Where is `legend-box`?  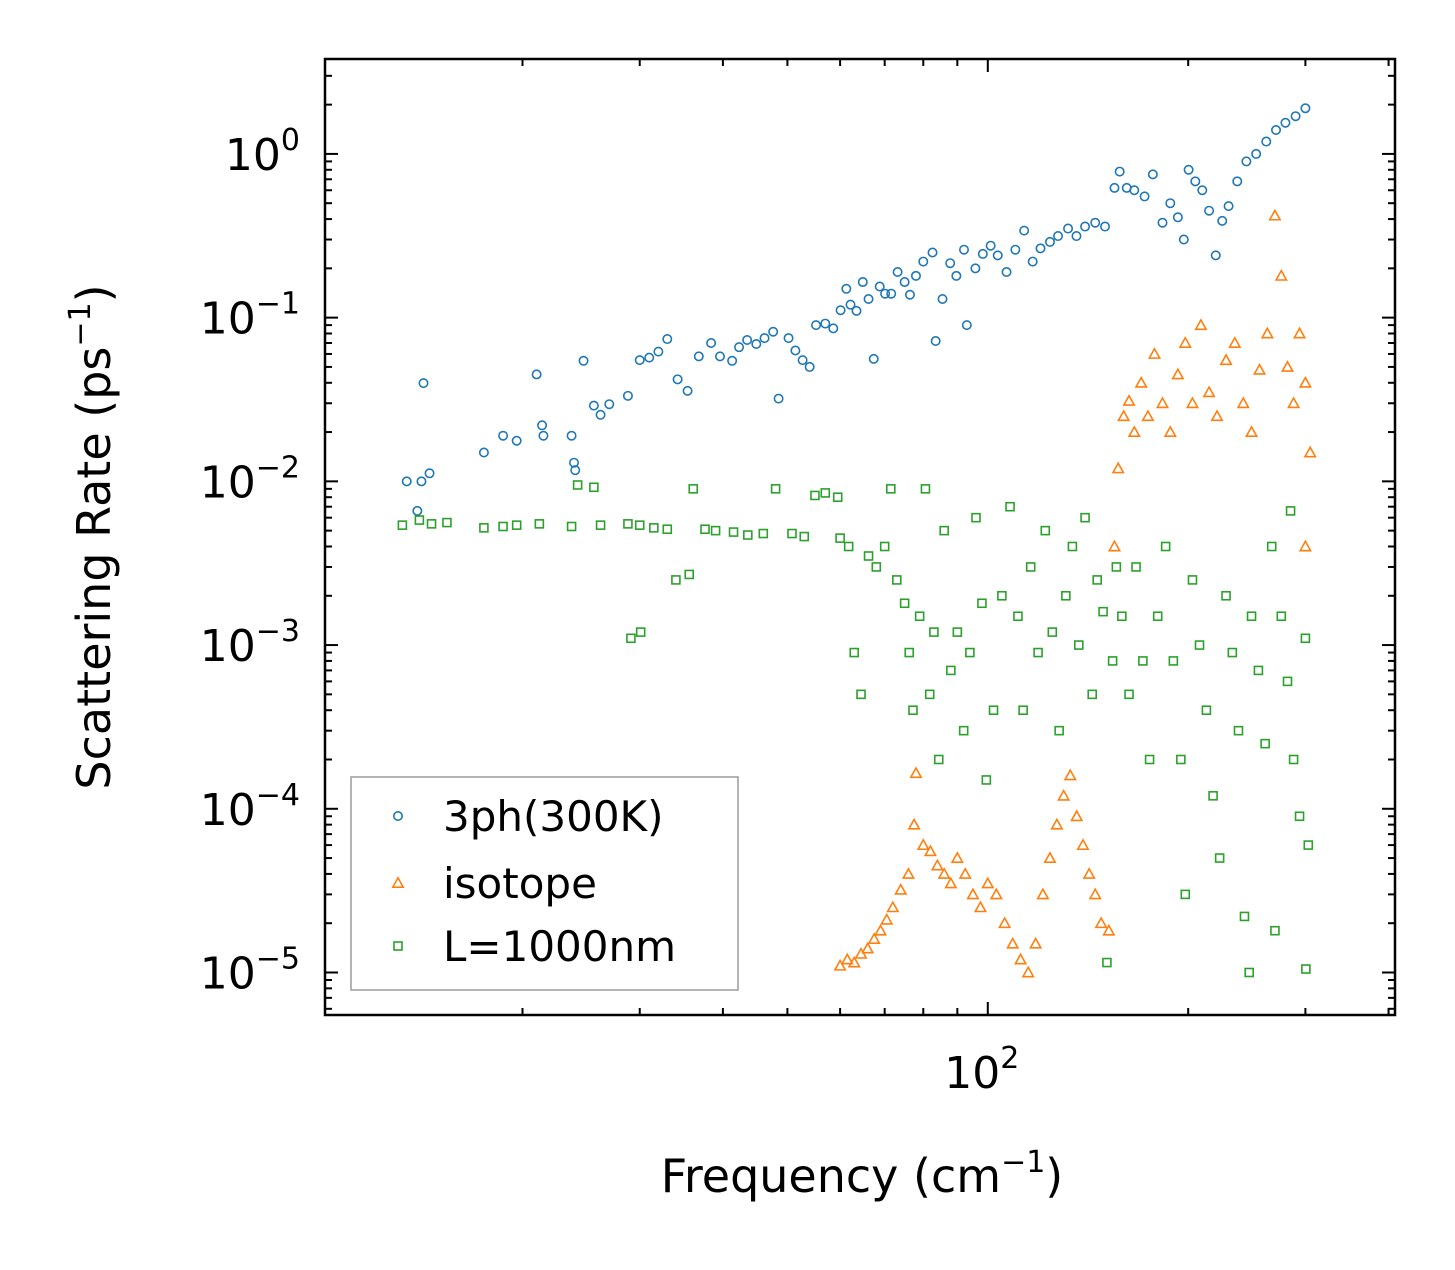
legend-box is located at coordinates (544, 883).